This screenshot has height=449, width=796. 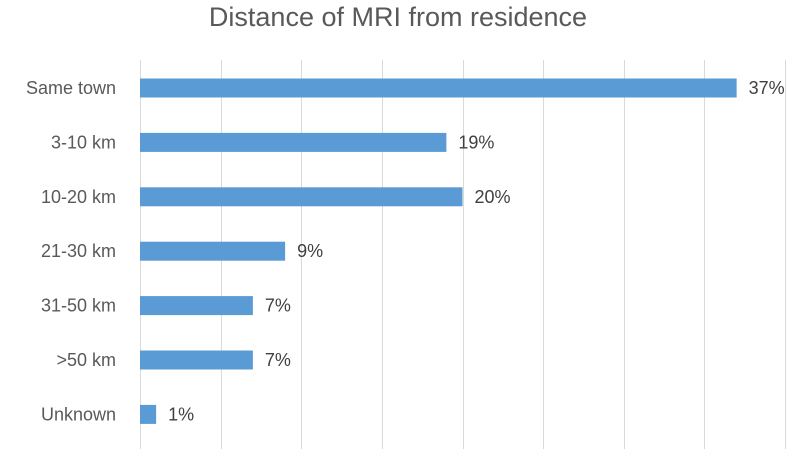 What do you see at coordinates (78, 197) in the screenshot?
I see `category-label: 10-20 km` at bounding box center [78, 197].